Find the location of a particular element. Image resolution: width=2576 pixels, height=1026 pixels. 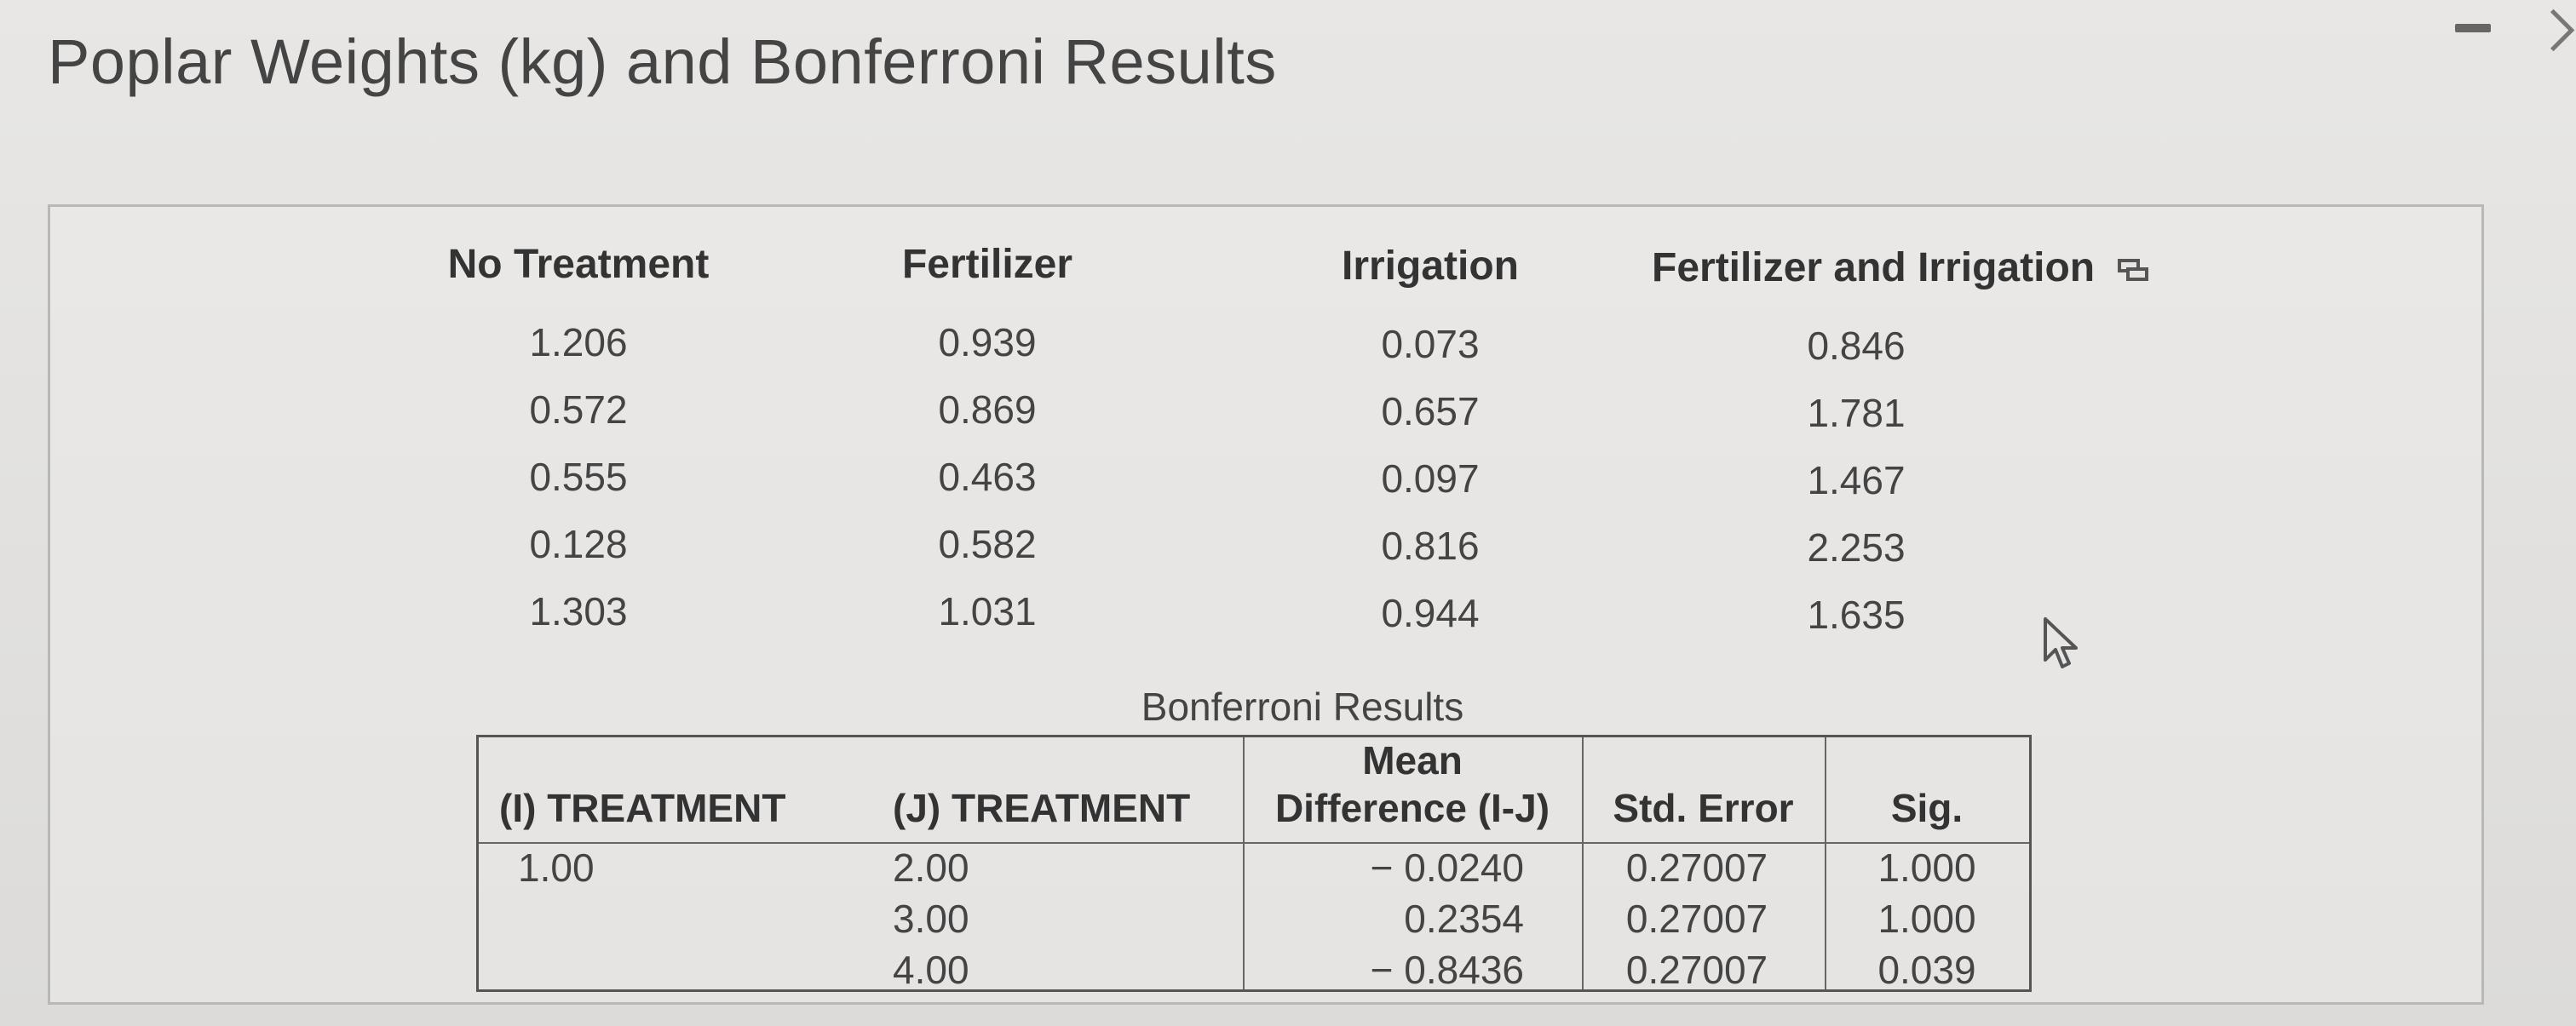

table-cell: 0.944 is located at coordinates (1430, 613).